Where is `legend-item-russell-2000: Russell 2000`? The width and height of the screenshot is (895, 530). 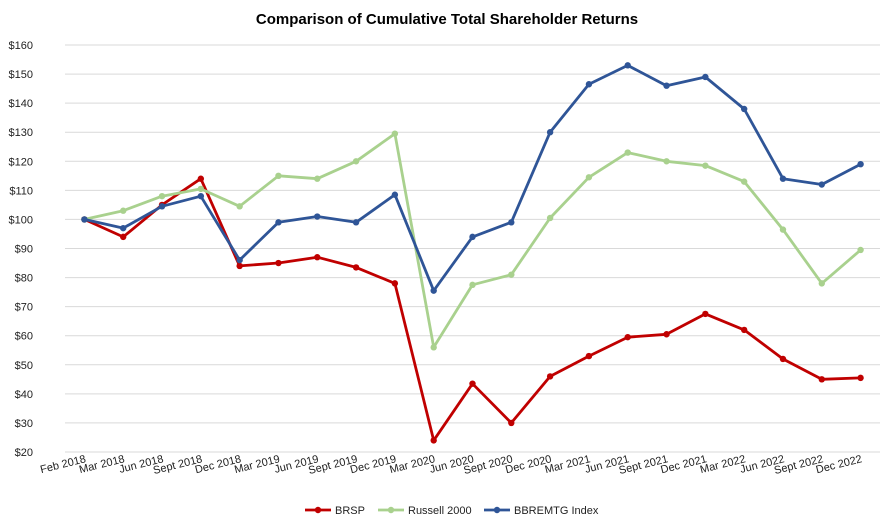 legend-item-russell-2000: Russell 2000 is located at coordinates (425, 511).